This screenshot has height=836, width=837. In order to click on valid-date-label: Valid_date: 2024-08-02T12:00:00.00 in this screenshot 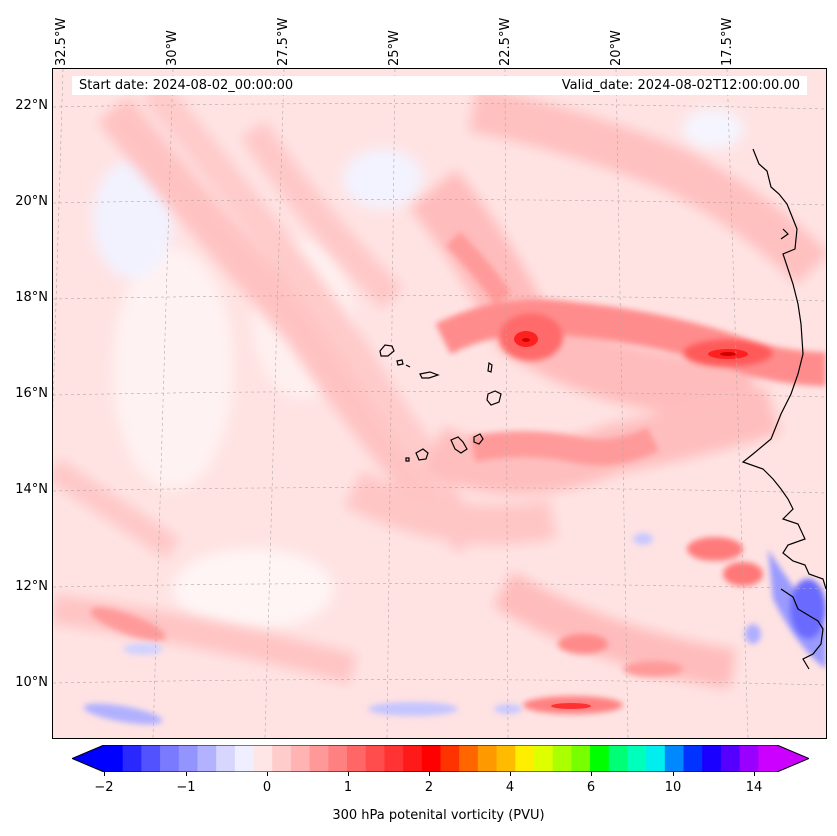, I will do `click(680, 85)`.